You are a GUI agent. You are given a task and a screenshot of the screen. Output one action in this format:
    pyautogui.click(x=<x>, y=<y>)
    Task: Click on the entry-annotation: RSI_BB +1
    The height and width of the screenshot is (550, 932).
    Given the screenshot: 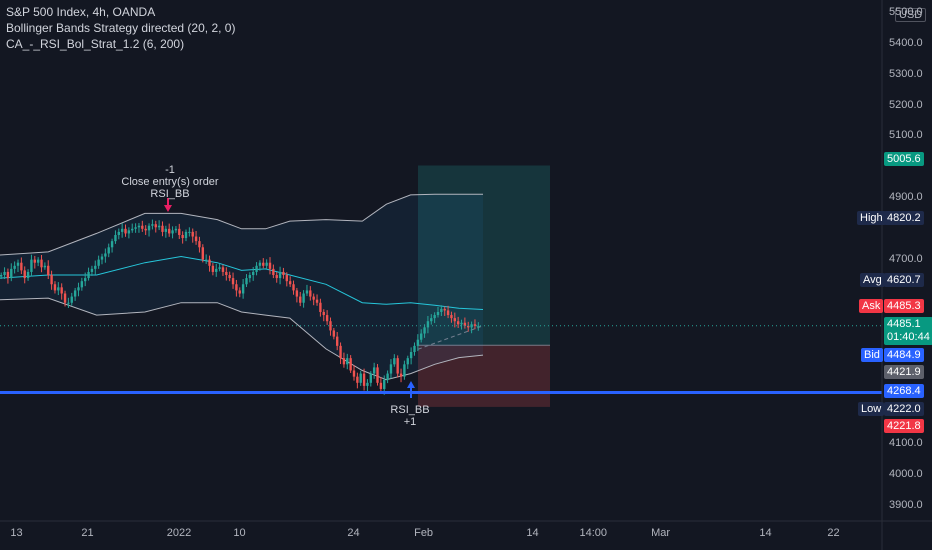 What is the action you would take?
    pyautogui.click(x=410, y=416)
    